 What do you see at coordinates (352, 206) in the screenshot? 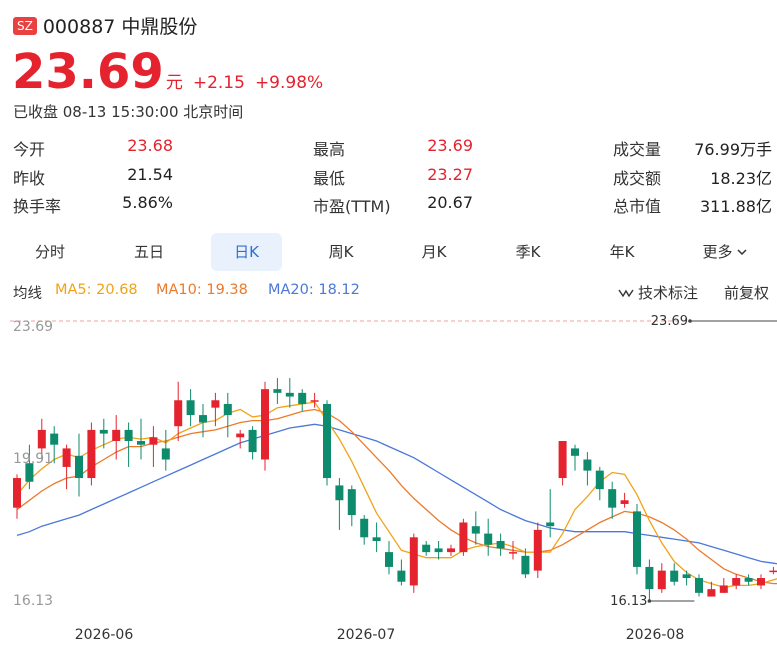
I see `stat-label-pe: 市盈(TTM)` at bounding box center [352, 206].